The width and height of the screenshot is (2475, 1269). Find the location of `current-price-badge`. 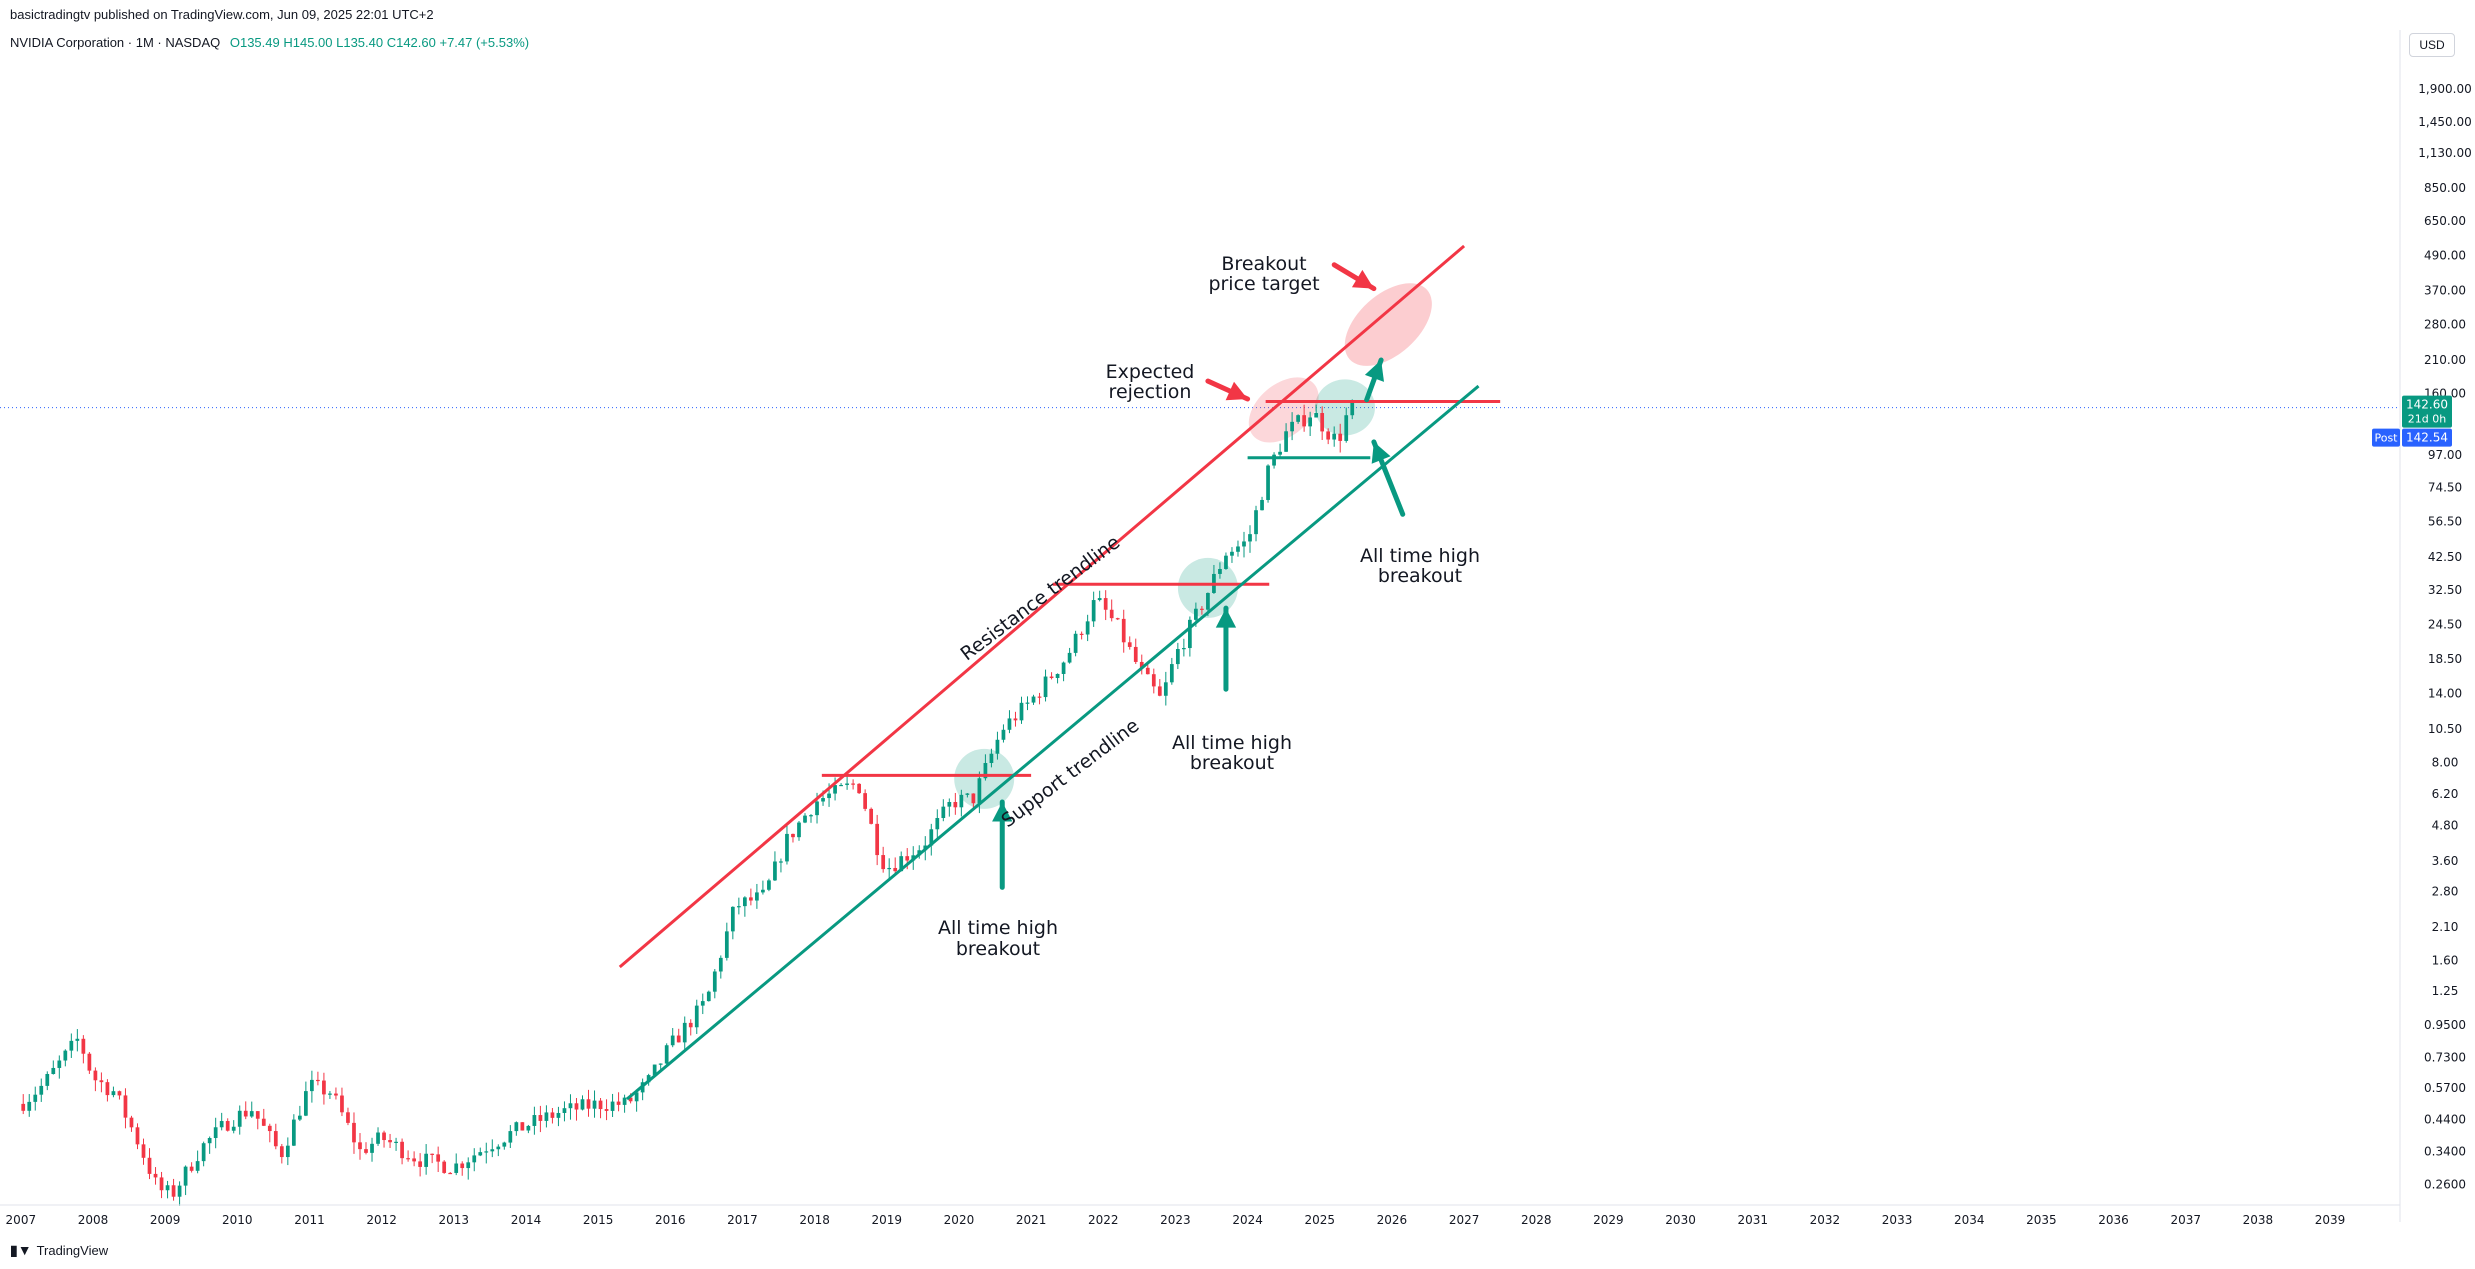

current-price-badge is located at coordinates (2427, 411).